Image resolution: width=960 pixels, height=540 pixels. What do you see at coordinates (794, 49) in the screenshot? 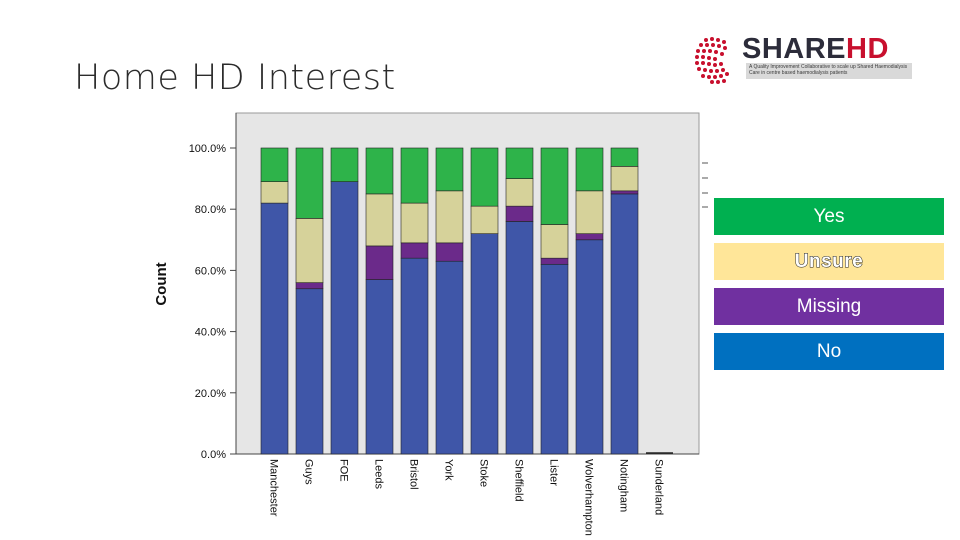
I see `logo-share-text: SHARE` at bounding box center [794, 49].